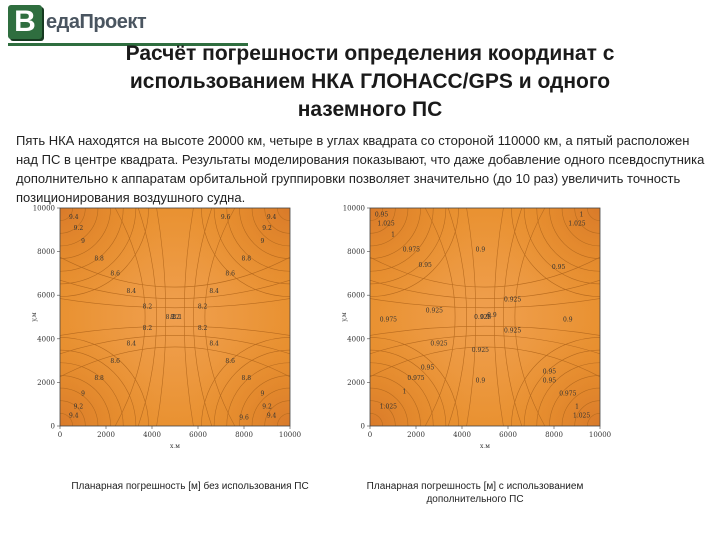  What do you see at coordinates (244, 417) in the screenshot?
I see `contour-value-label: 9.6` at bounding box center [244, 417].